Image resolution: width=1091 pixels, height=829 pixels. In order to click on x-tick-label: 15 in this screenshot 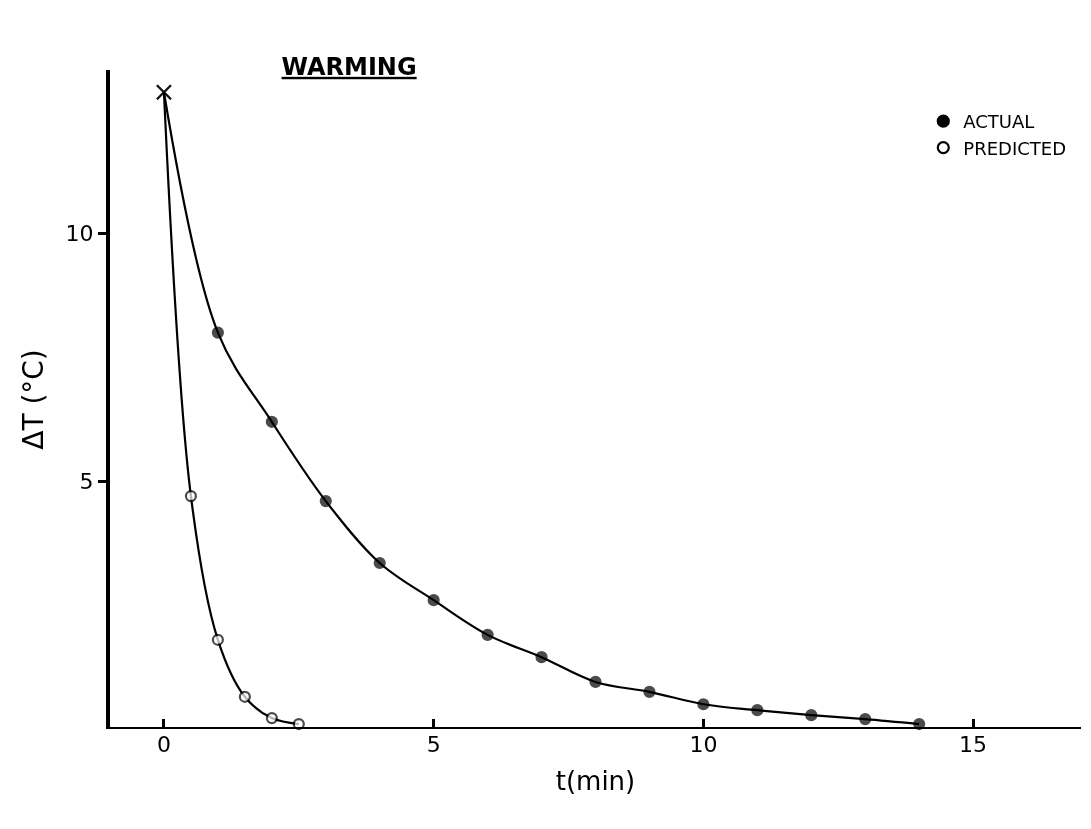, I will do `click(973, 744)`.